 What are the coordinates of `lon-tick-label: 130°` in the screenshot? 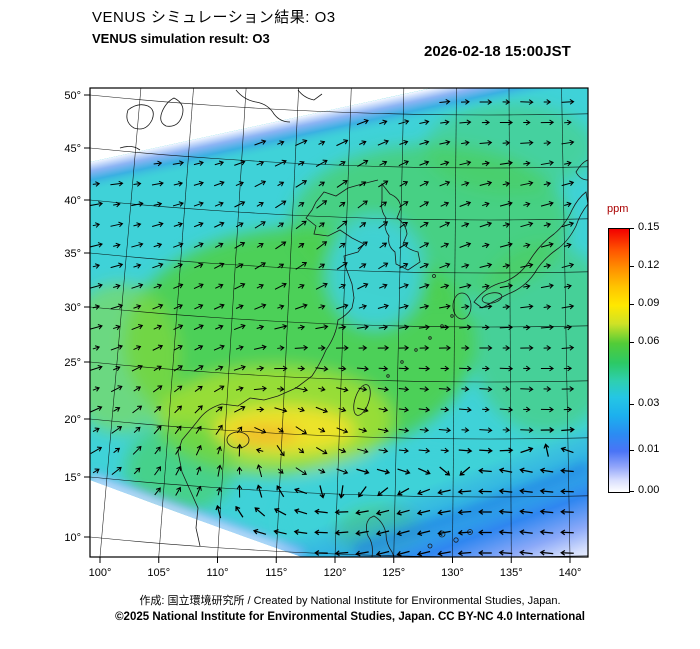 It's located at (452, 573).